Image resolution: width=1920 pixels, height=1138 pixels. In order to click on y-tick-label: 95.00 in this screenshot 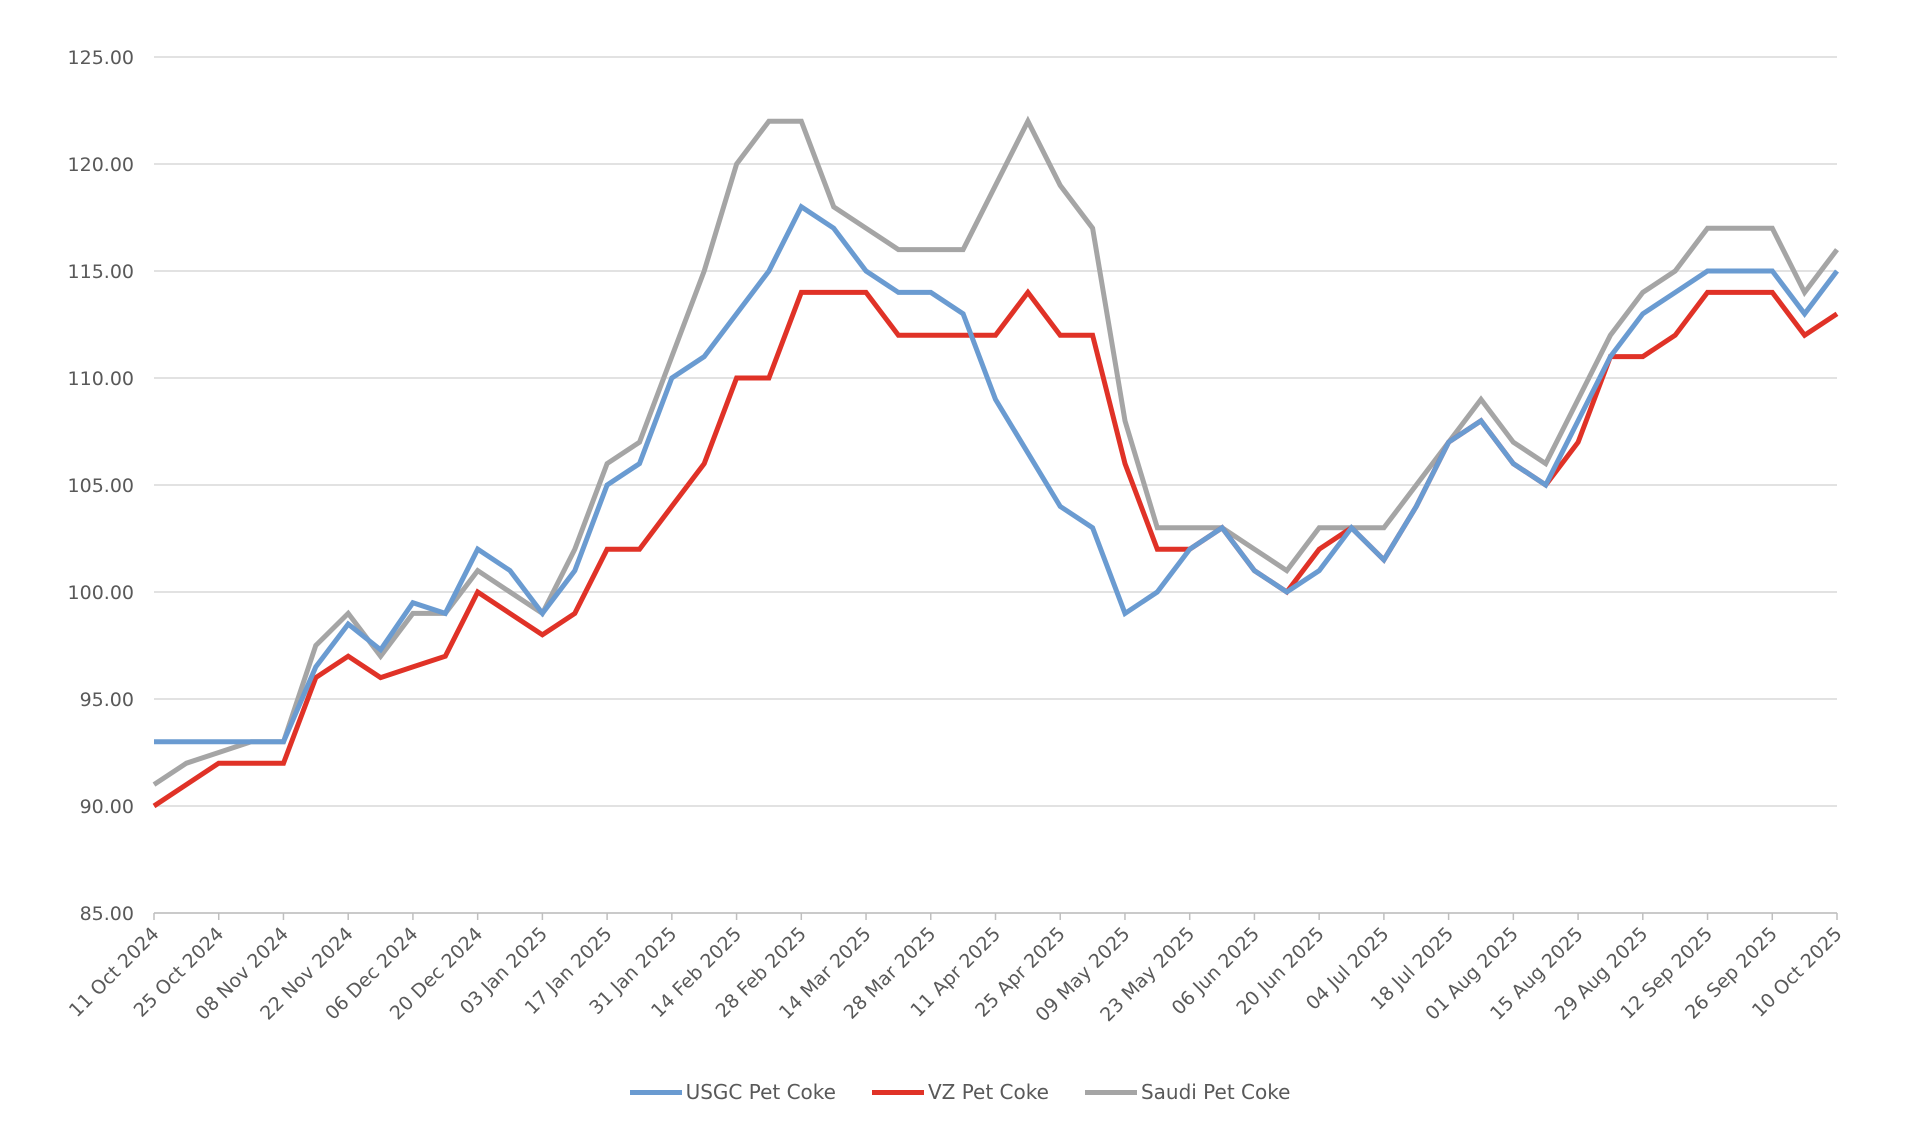, I will do `click(107, 700)`.